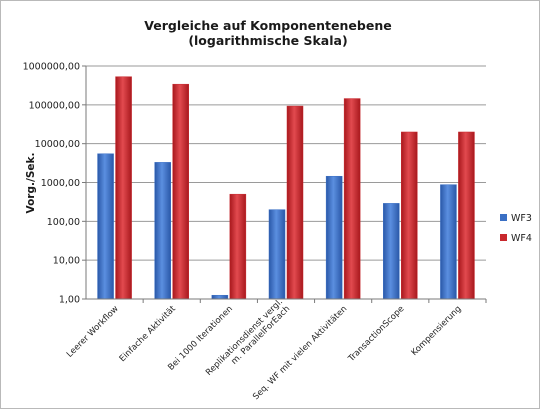  What do you see at coordinates (521, 238) in the screenshot?
I see `legend-label-wf4: WF4` at bounding box center [521, 238].